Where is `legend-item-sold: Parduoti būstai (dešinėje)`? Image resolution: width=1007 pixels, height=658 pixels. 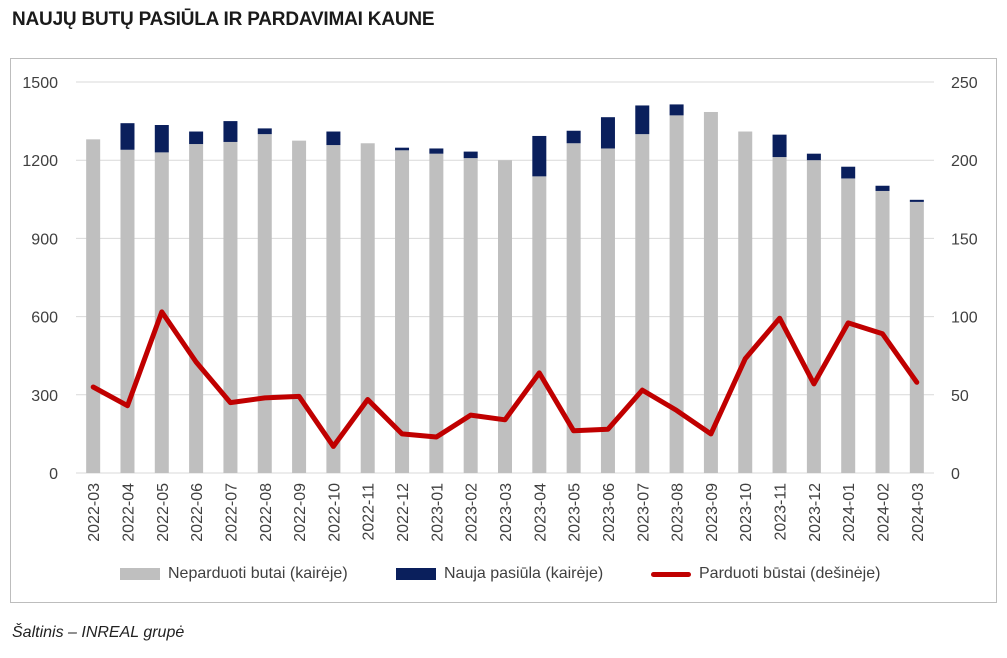 legend-item-sold: Parduoti būstai (dešinėje) is located at coordinates (765, 574).